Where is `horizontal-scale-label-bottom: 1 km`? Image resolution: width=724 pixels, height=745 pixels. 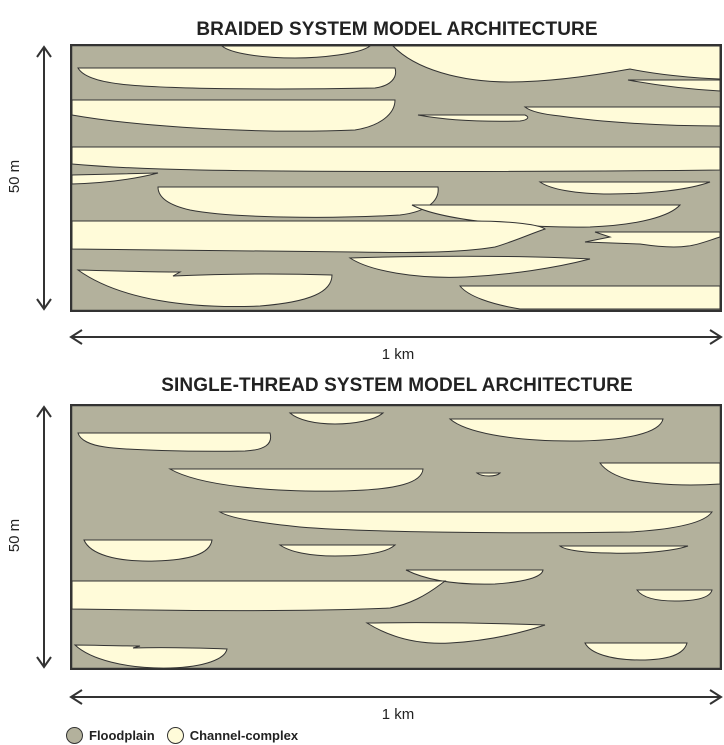 horizontal-scale-label-bottom: 1 km is located at coordinates (398, 714).